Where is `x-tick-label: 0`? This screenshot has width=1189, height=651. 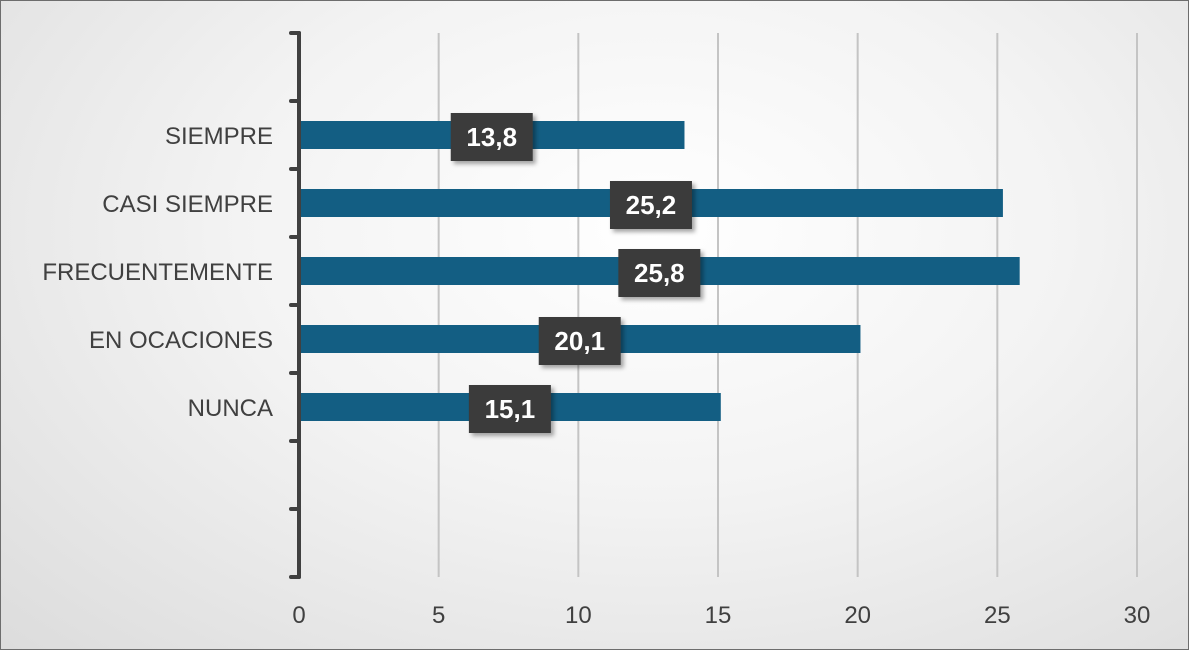 x-tick-label: 0 is located at coordinates (298, 615).